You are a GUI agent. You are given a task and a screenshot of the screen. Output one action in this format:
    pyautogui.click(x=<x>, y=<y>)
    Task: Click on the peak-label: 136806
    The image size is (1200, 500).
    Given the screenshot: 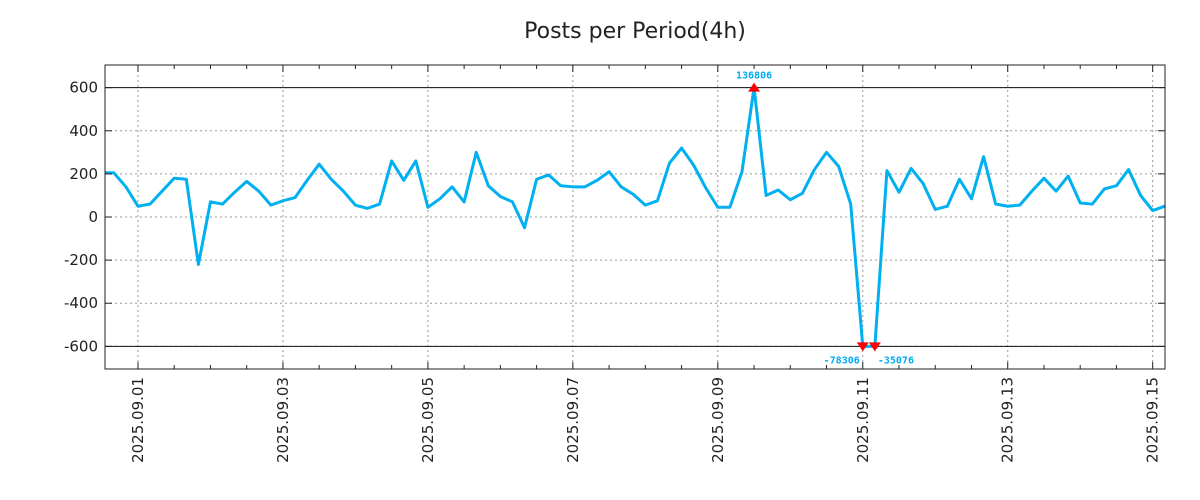 What is the action you would take?
    pyautogui.click(x=754, y=76)
    